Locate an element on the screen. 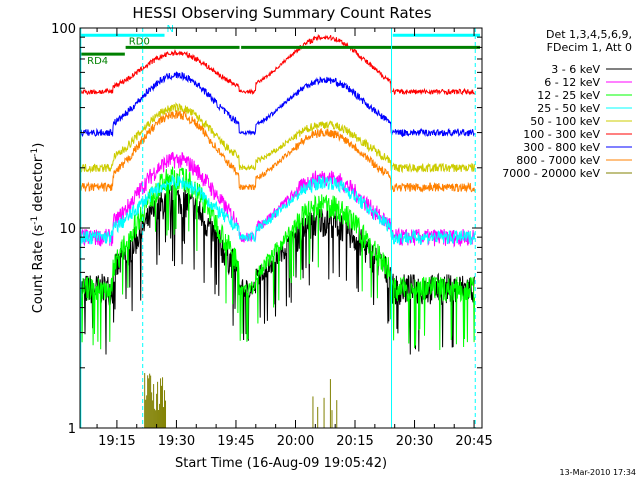  legend-header-1: Det 1,3,4,5,6,9, is located at coordinates (589, 34).